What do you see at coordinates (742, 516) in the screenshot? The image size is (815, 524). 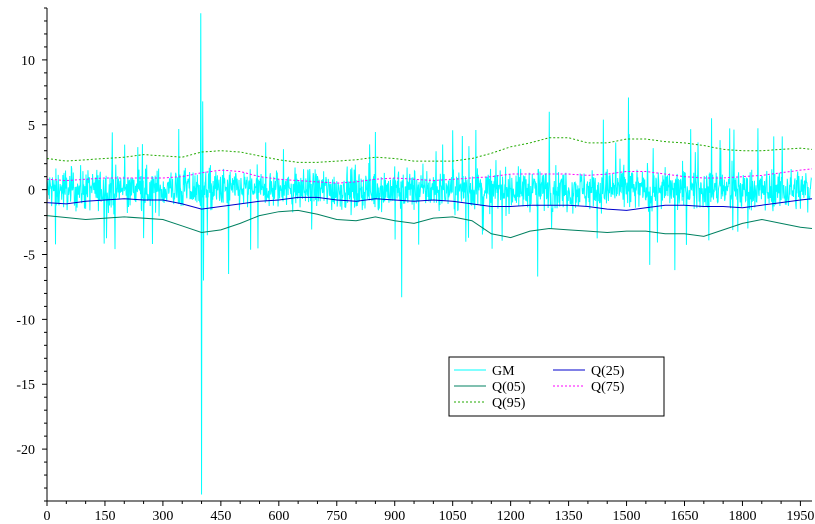 I see `x-tick-label: 1800` at bounding box center [742, 516].